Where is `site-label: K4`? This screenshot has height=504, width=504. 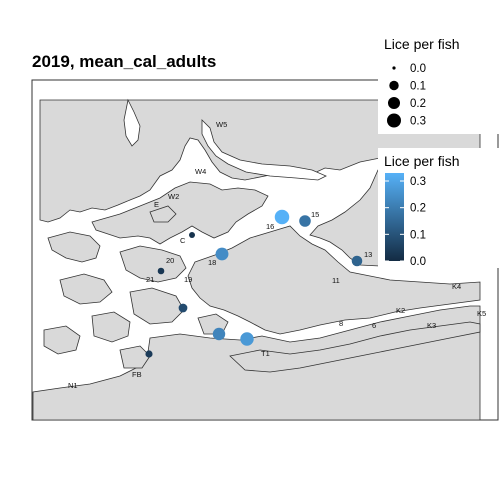
site-label: K4 is located at coordinates (456, 286).